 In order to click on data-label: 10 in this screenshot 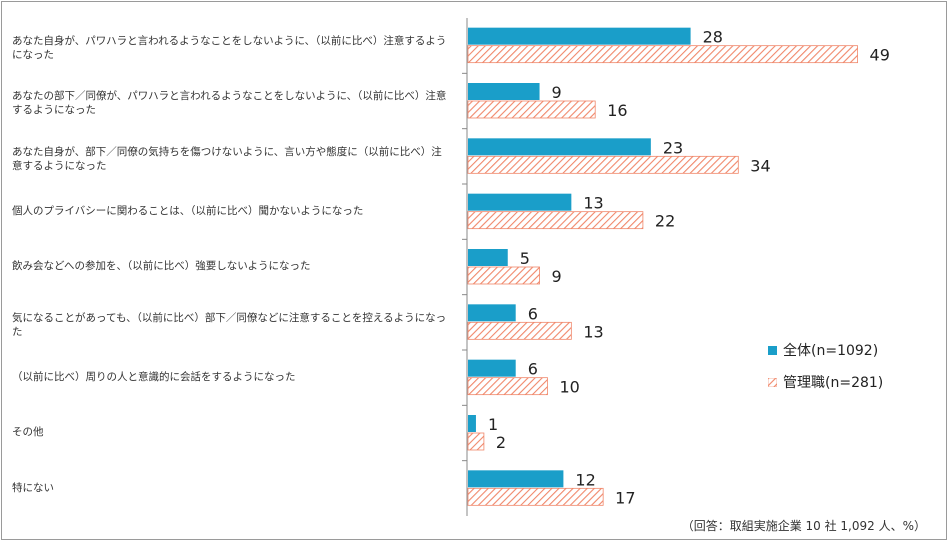, I will do `click(570, 387)`.